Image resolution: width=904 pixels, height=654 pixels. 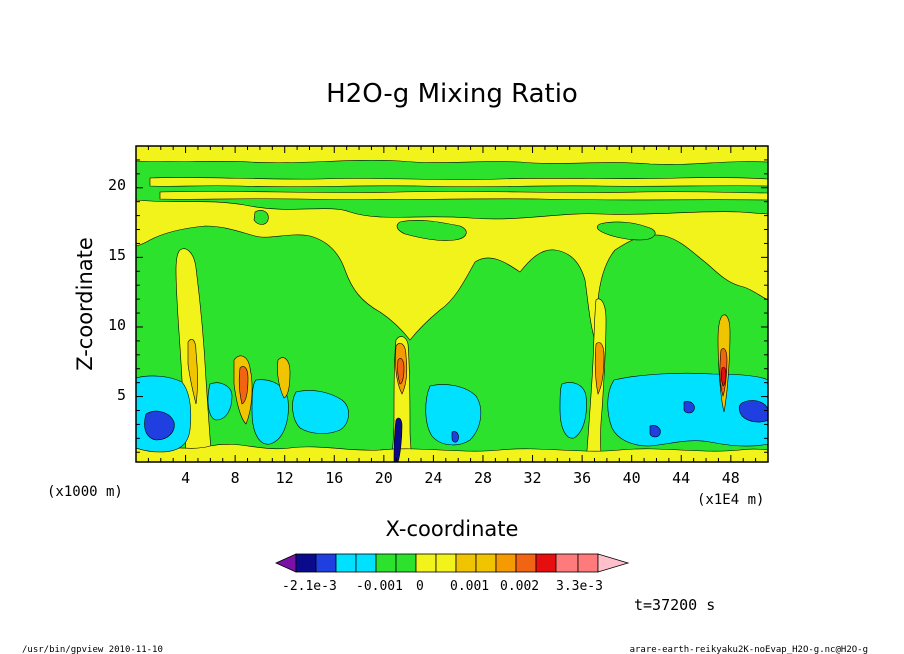 I want to click on x-tick-label: 44, so click(x=681, y=478).